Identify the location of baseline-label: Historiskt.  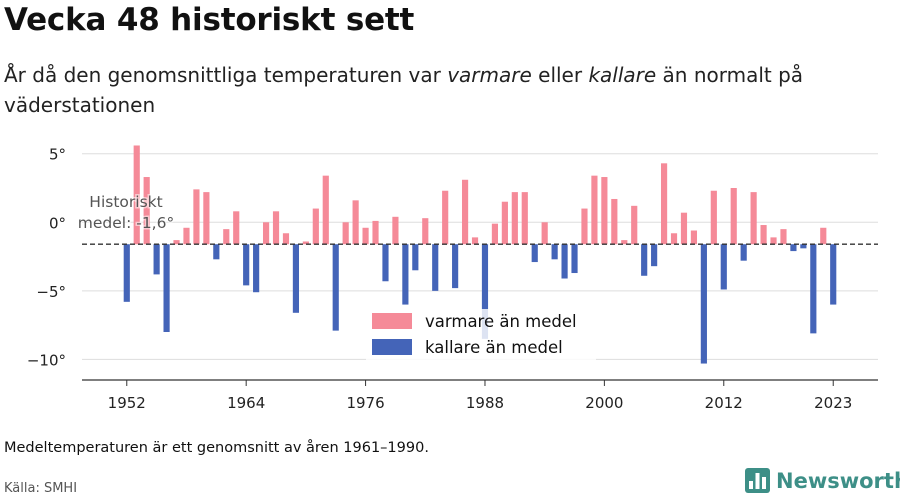
(125, 202).